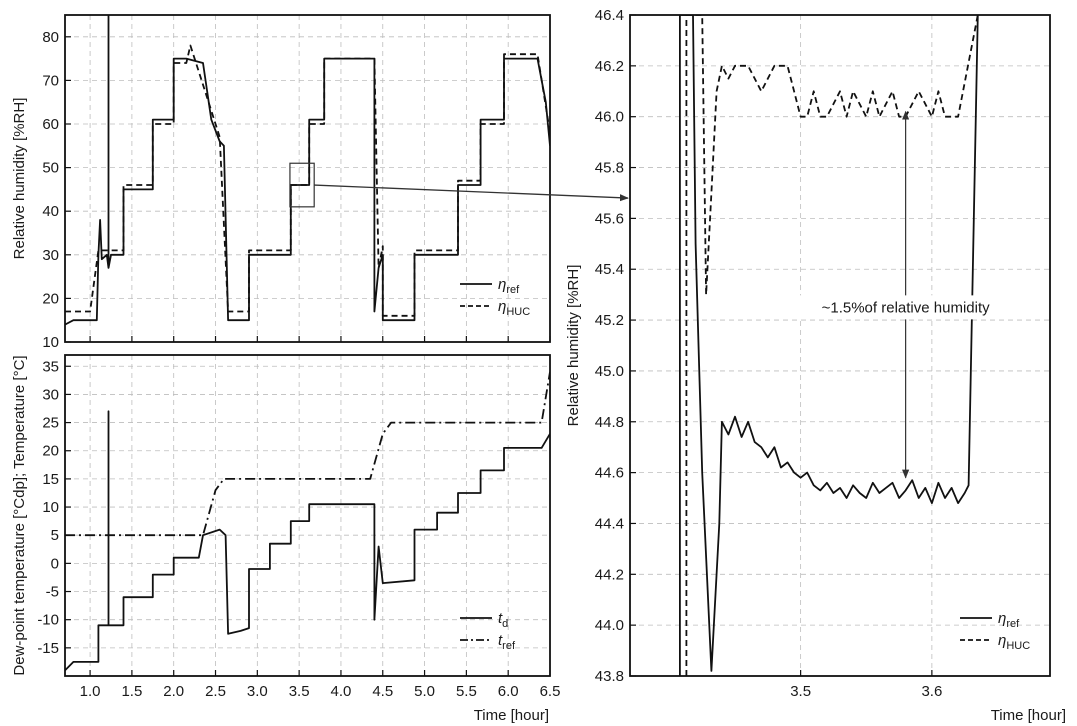 The width and height of the screenshot is (1077, 726). I want to click on y-tick-label: 35, so click(50, 366).